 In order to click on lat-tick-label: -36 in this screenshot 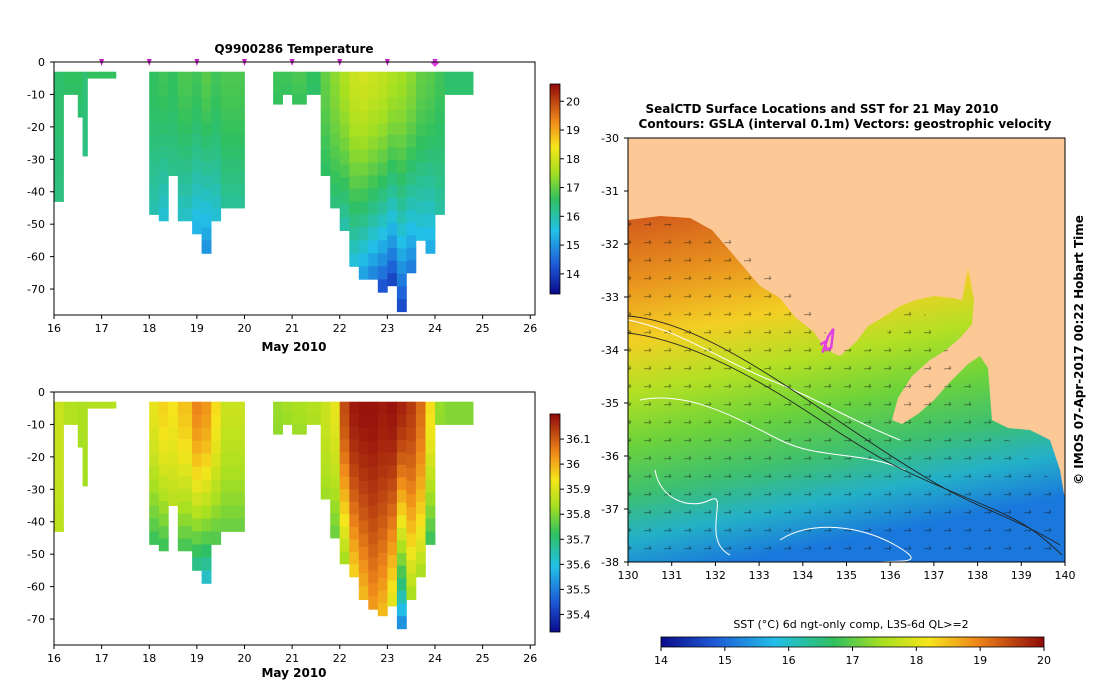, I will do `click(610, 456)`.